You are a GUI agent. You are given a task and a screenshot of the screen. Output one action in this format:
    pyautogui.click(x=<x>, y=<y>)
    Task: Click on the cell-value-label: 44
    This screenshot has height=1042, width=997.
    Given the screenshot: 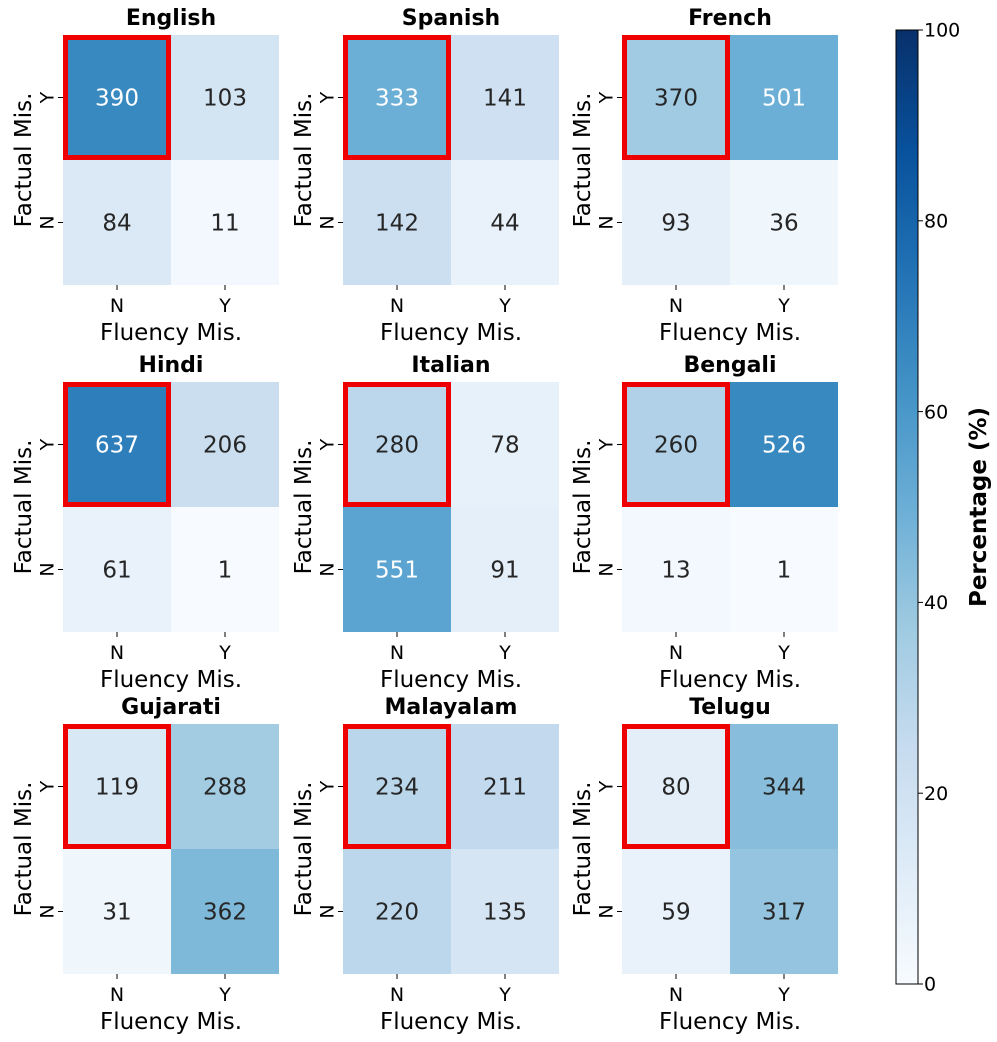 What is the action you would take?
    pyautogui.click(x=504, y=224)
    